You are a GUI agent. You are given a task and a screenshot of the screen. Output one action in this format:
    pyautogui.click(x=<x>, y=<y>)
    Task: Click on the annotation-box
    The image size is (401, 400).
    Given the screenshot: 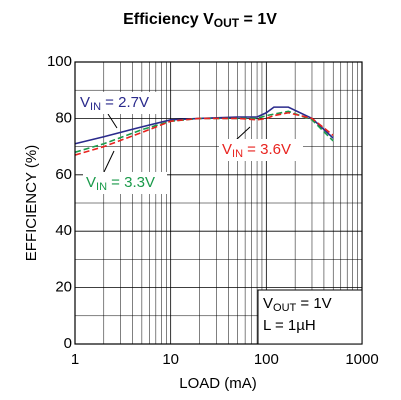 What is the action you would take?
    pyautogui.click(x=310, y=317)
    